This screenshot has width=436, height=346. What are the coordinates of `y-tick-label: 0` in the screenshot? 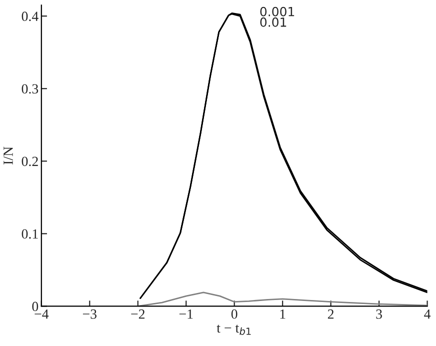 It's located at (35, 307).